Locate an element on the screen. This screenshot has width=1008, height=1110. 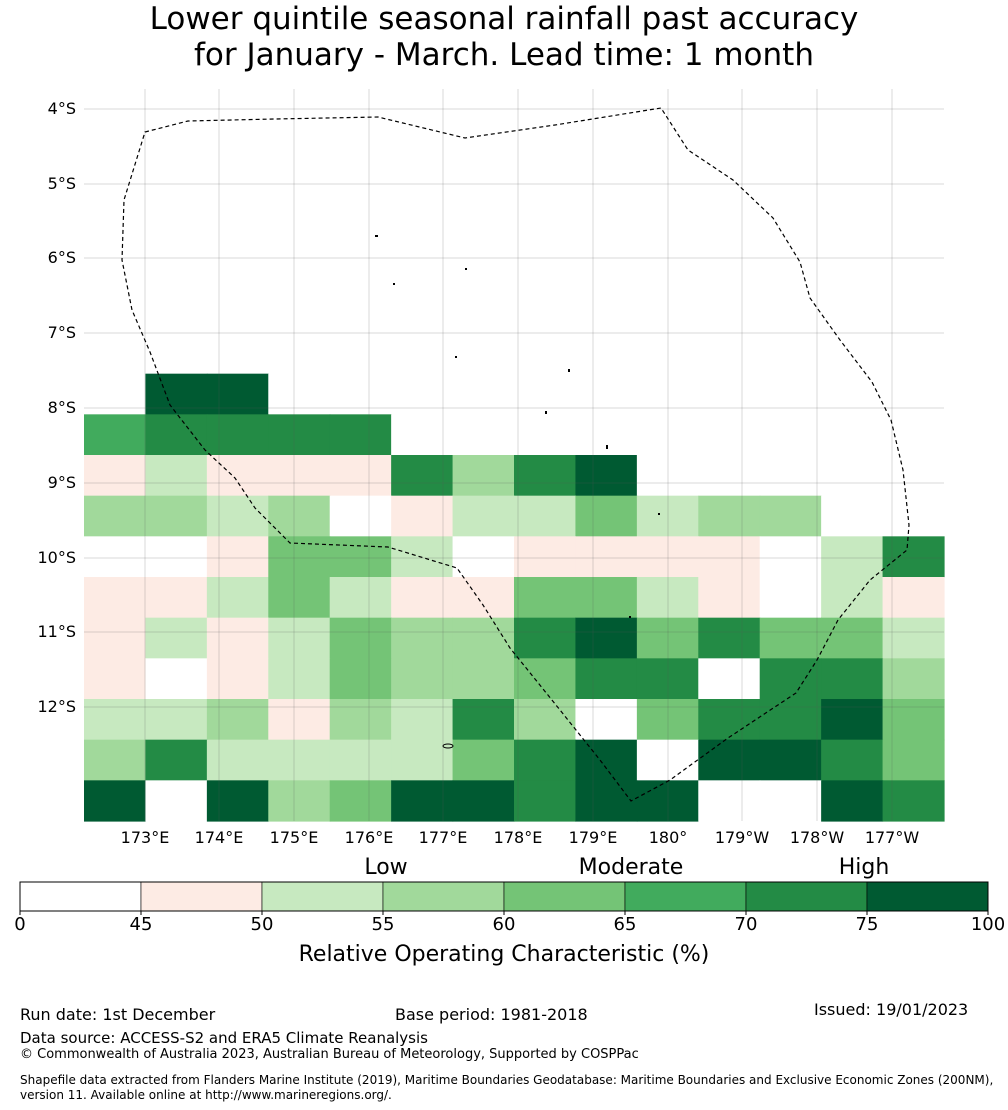
longitude-label: 174°E is located at coordinates (219, 837).